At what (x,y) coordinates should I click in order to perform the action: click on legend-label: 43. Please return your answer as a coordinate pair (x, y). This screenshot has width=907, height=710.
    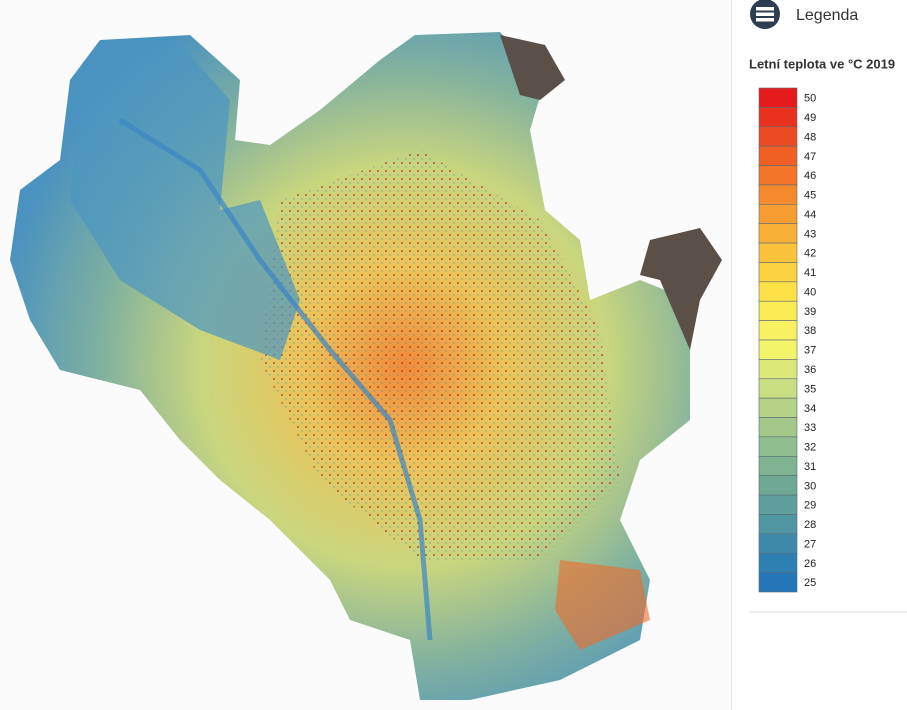
    Looking at the image, I should click on (810, 234).